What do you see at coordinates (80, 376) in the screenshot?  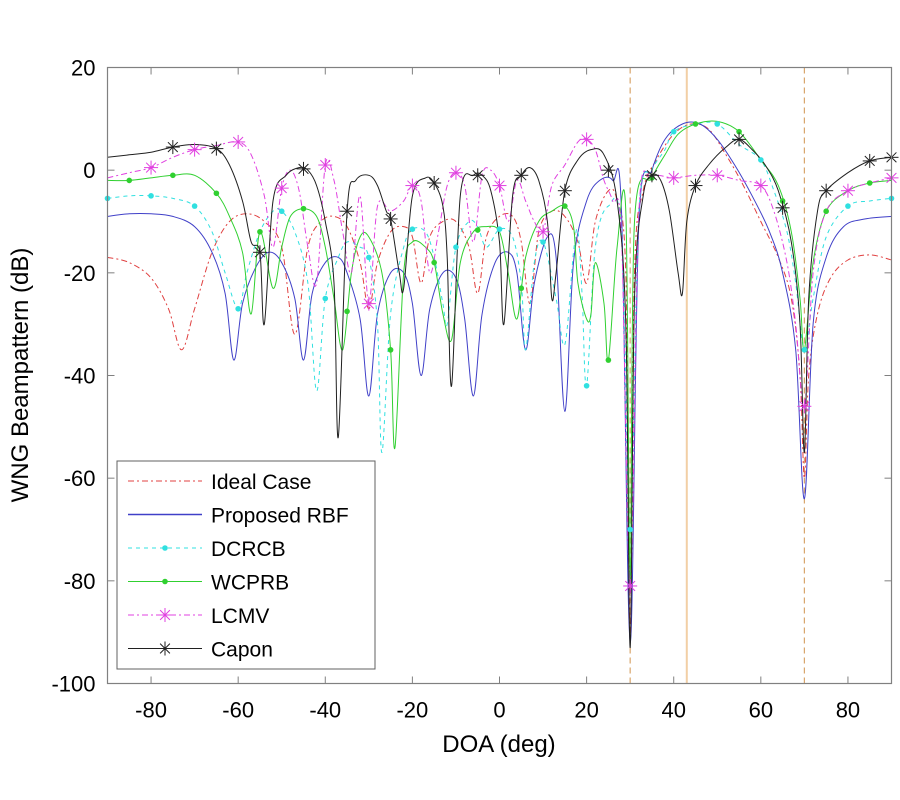 I see `y-tick-label: -40` at bounding box center [80, 376].